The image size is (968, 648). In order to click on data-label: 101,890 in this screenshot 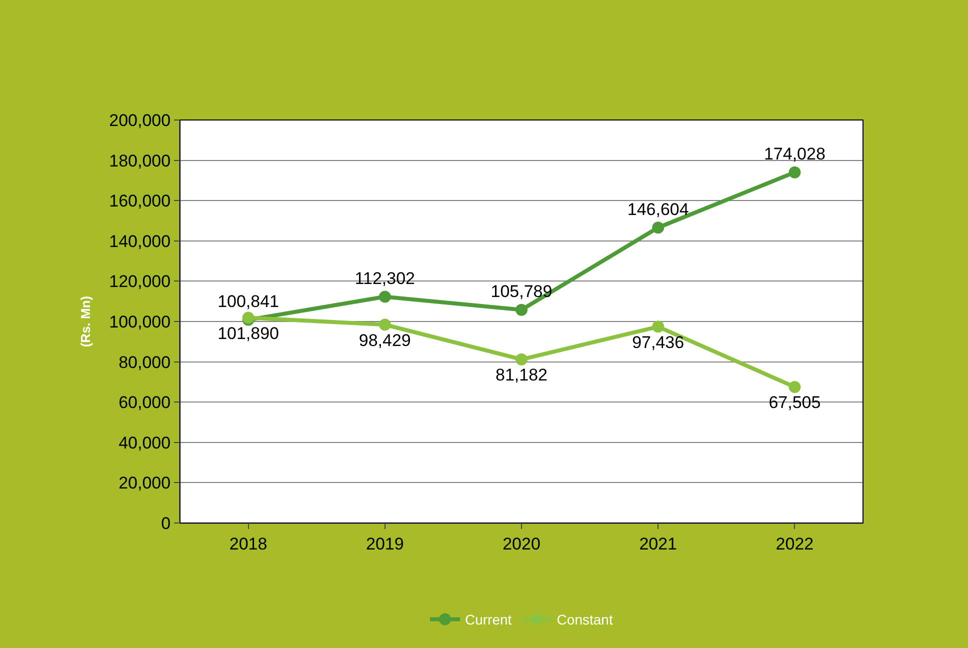, I will do `click(249, 333)`.